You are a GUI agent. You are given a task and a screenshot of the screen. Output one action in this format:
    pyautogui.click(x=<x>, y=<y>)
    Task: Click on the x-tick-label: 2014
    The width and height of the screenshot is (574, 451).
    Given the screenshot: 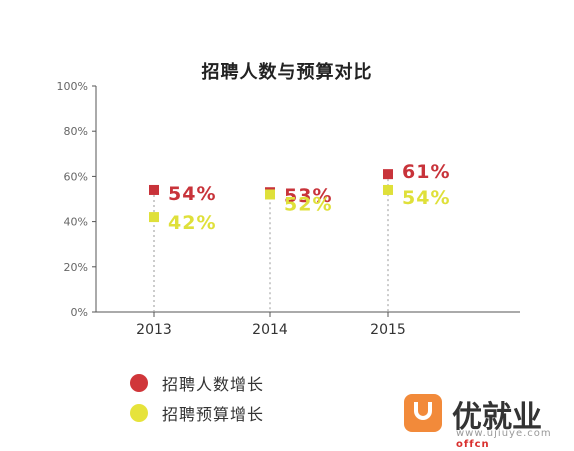 What is the action you would take?
    pyautogui.click(x=270, y=330)
    